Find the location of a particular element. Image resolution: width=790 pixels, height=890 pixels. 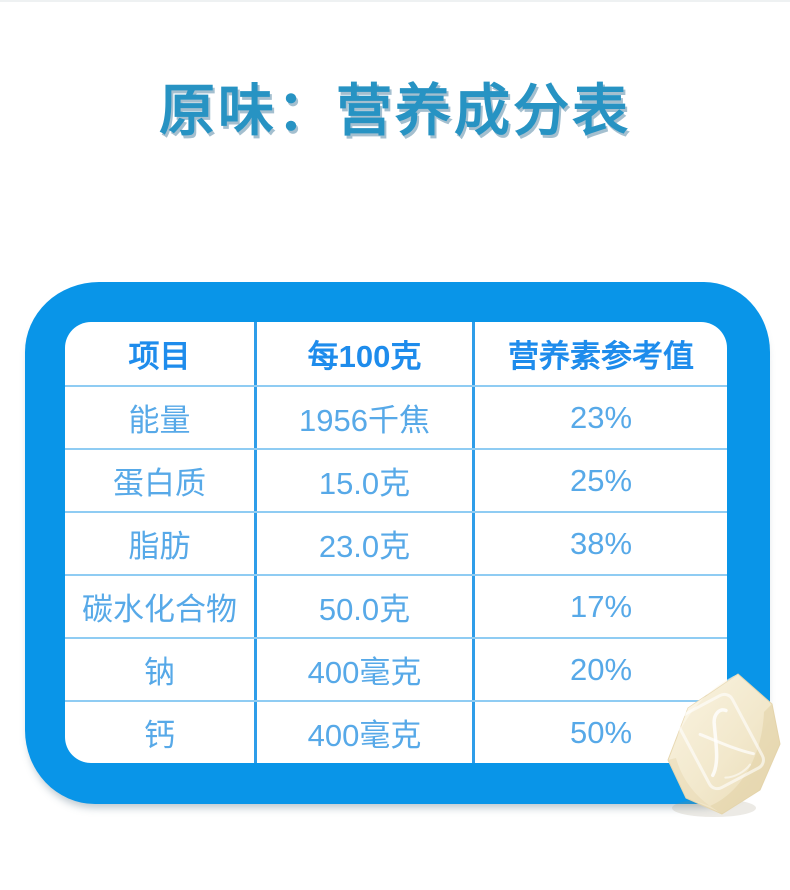

table-row: 脂肪 23.0克 38% is located at coordinates (396, 542).